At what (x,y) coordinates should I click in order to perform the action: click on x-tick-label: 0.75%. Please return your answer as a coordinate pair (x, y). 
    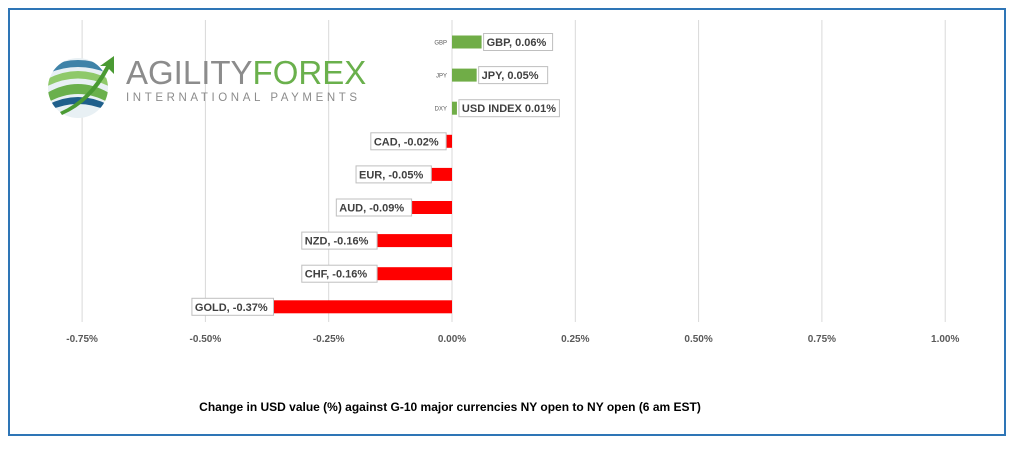
    Looking at the image, I should click on (822, 339).